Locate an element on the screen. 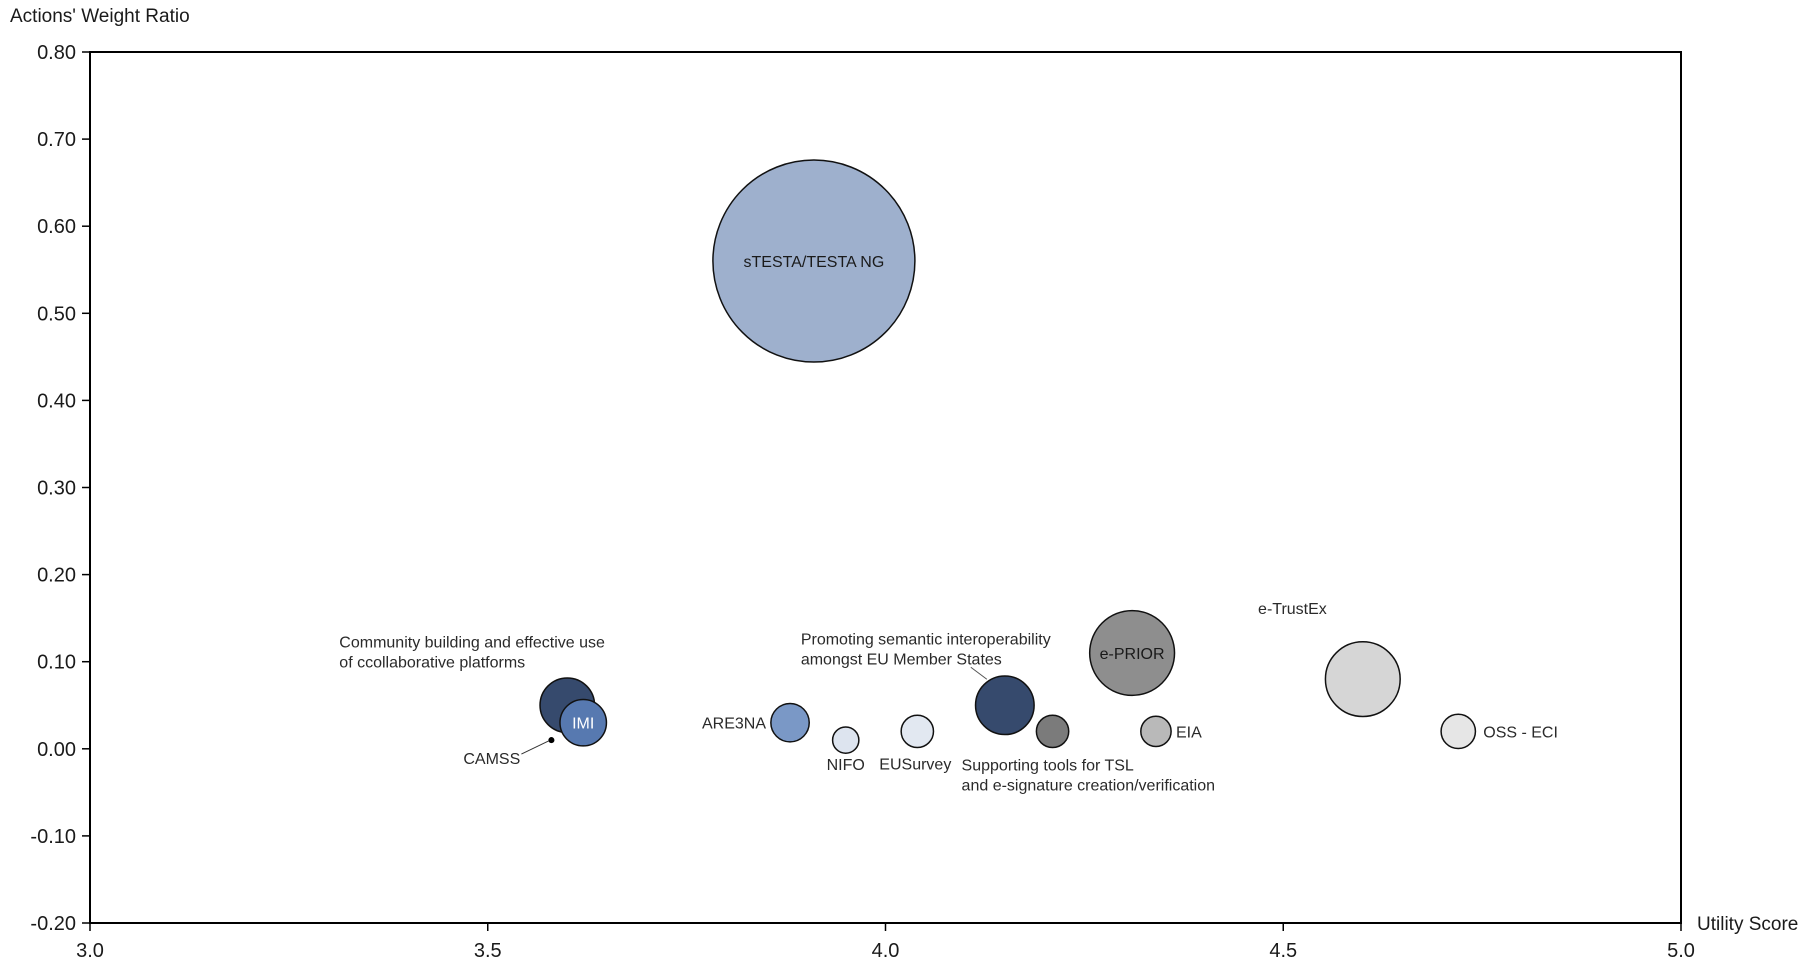 The width and height of the screenshot is (1815, 975). bubble-ossc is located at coordinates (1458, 731).